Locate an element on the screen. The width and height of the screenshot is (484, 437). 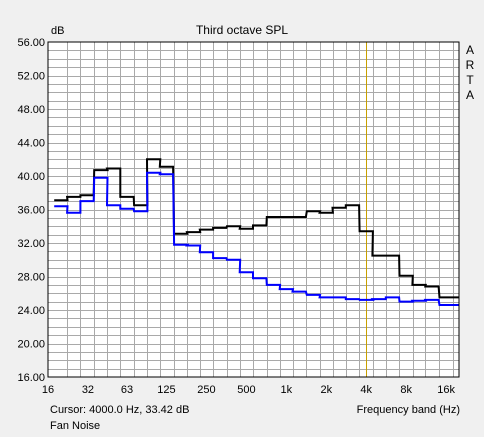
y-tick-label: 28.00 is located at coordinates (31, 278).